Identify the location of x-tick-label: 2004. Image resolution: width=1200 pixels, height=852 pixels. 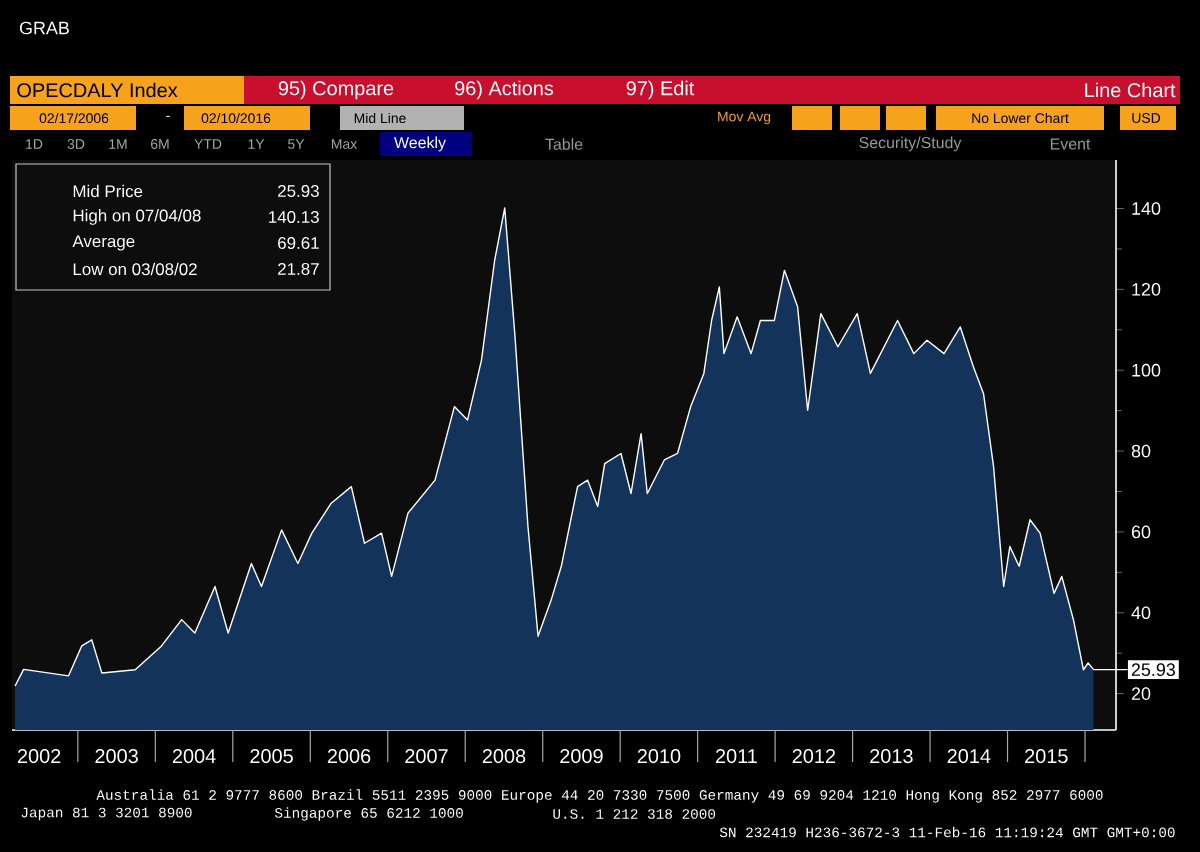
(194, 756).